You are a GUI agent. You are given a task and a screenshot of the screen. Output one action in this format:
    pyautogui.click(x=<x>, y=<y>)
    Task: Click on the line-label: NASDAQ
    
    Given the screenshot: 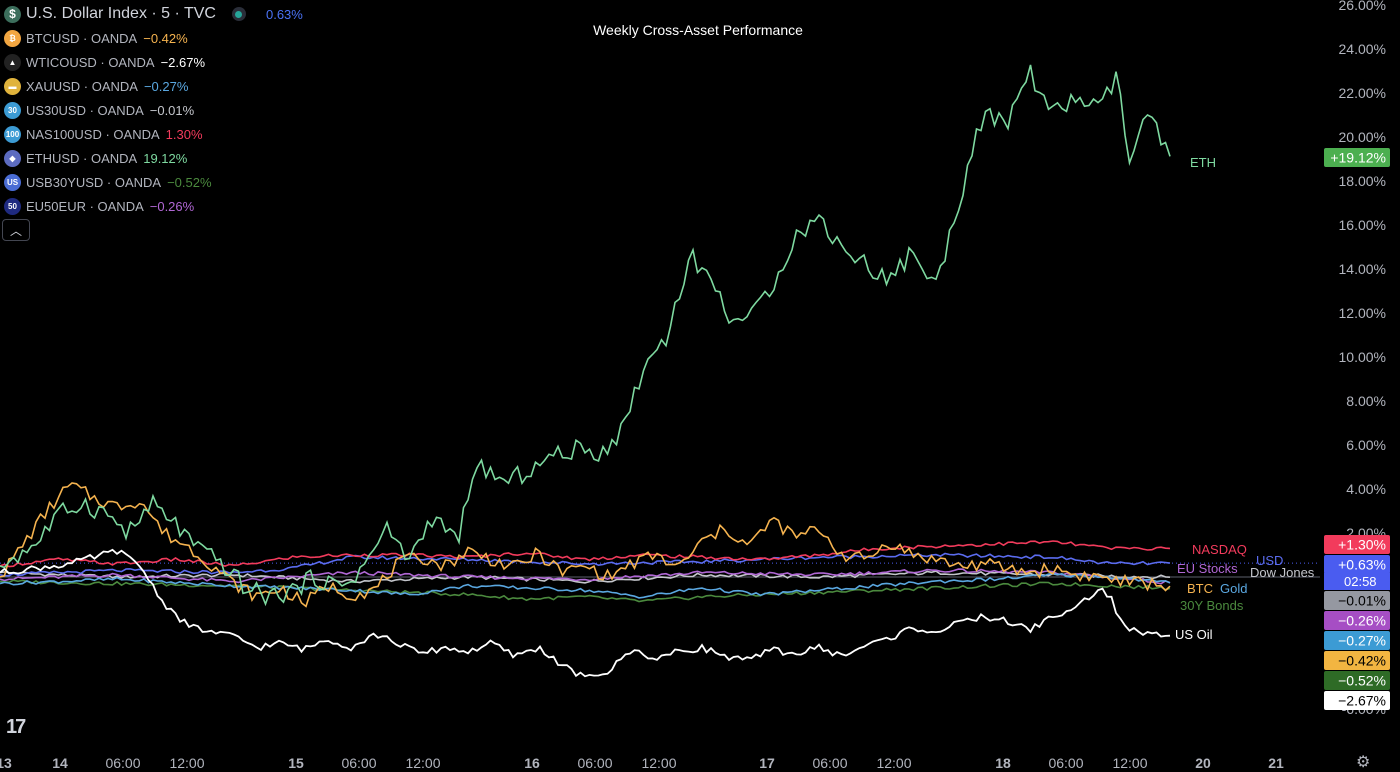 What is the action you would take?
    pyautogui.click(x=1219, y=549)
    